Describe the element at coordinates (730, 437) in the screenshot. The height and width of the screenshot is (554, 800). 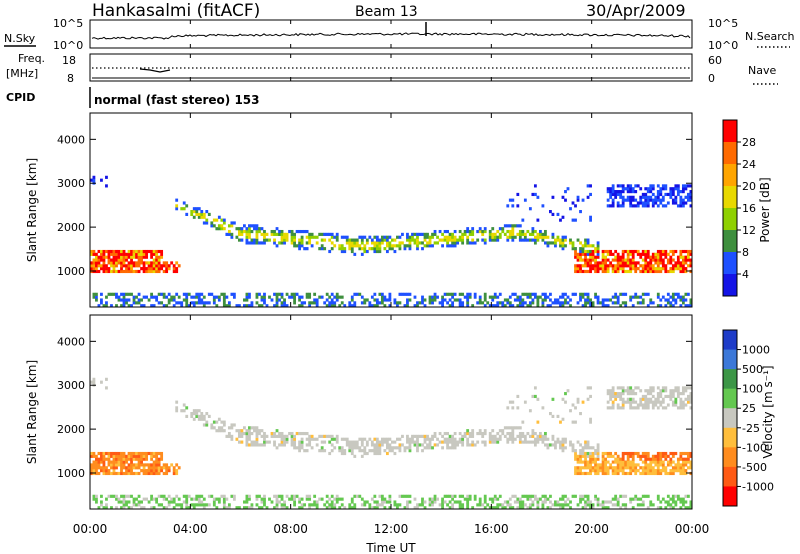
I see `colorbar-swatch` at that location.